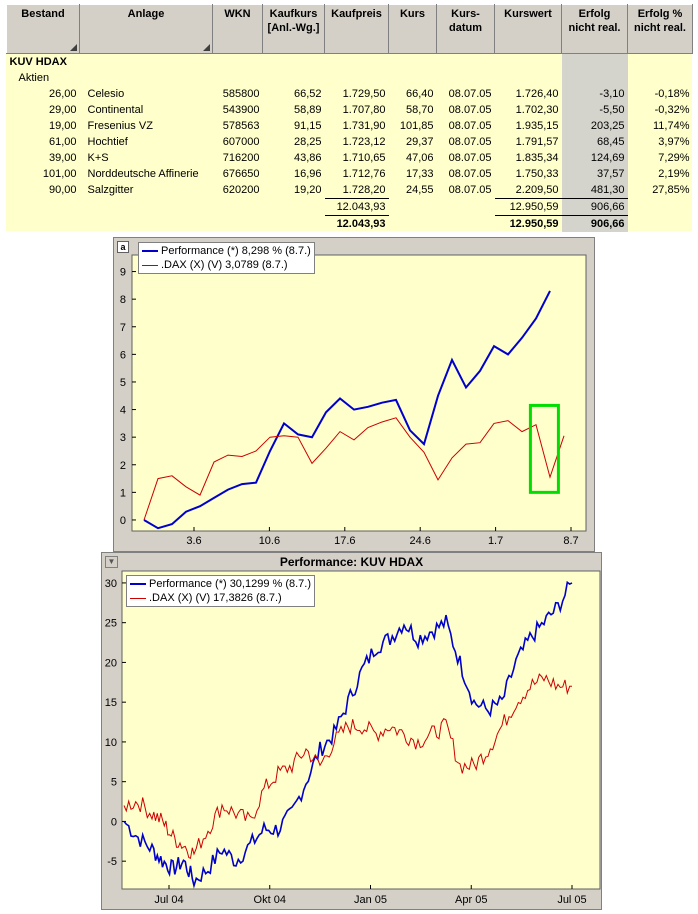 This screenshot has width=698, height=914. Describe the element at coordinates (123, 466) in the screenshot. I see `y-tick-label: 2` at that location.